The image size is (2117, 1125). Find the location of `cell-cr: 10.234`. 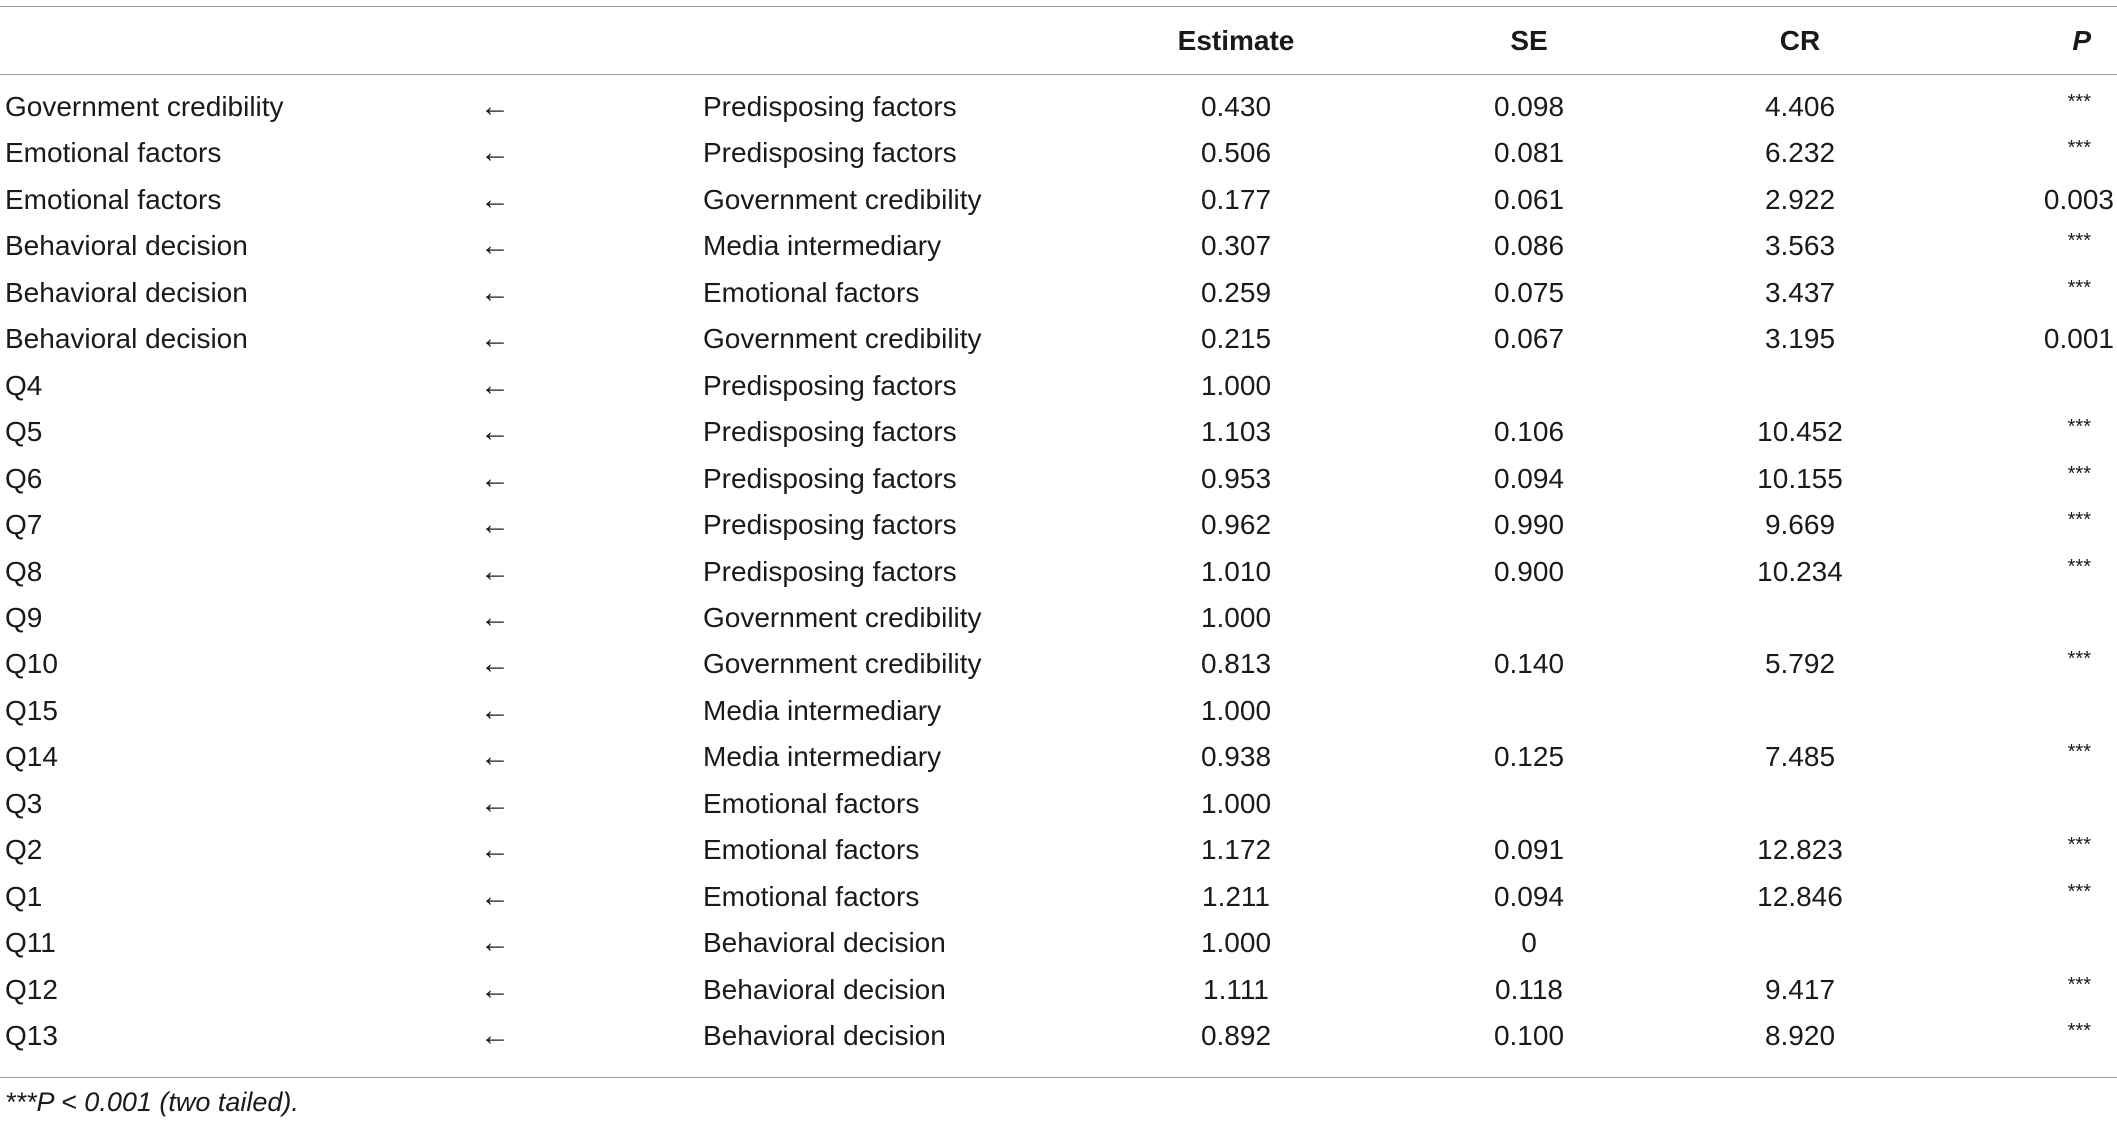

cell-cr: 10.234 is located at coordinates (1800, 571).